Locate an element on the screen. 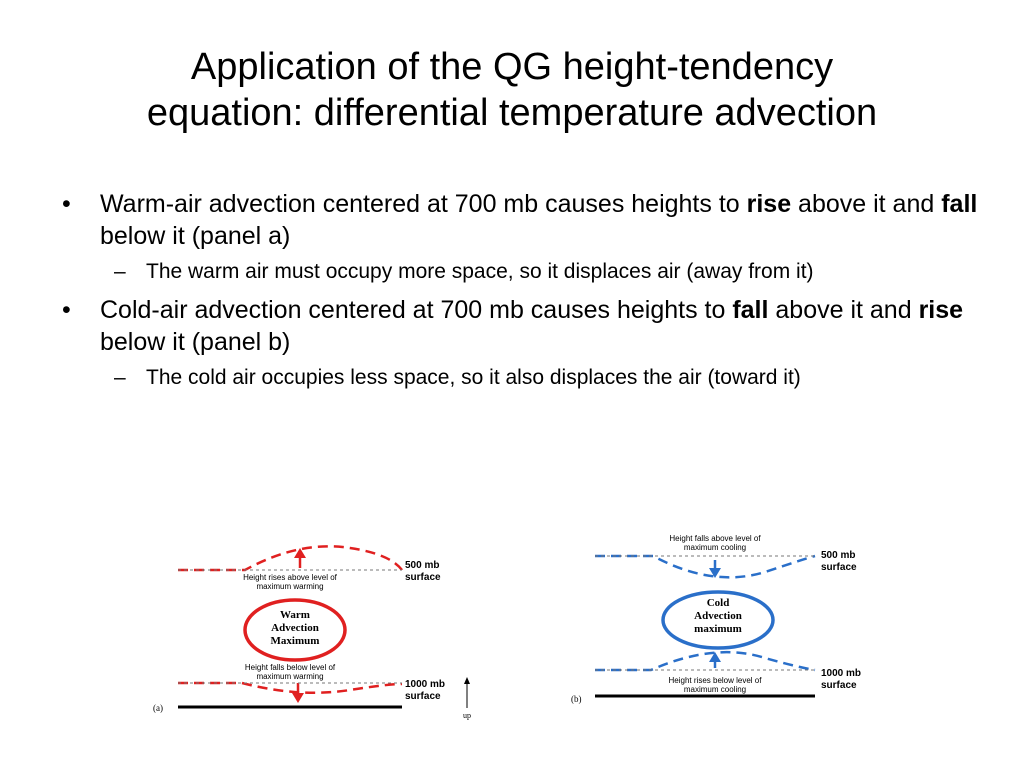  label-height-falls-b-2: maximum cooling is located at coordinates (715, 547).